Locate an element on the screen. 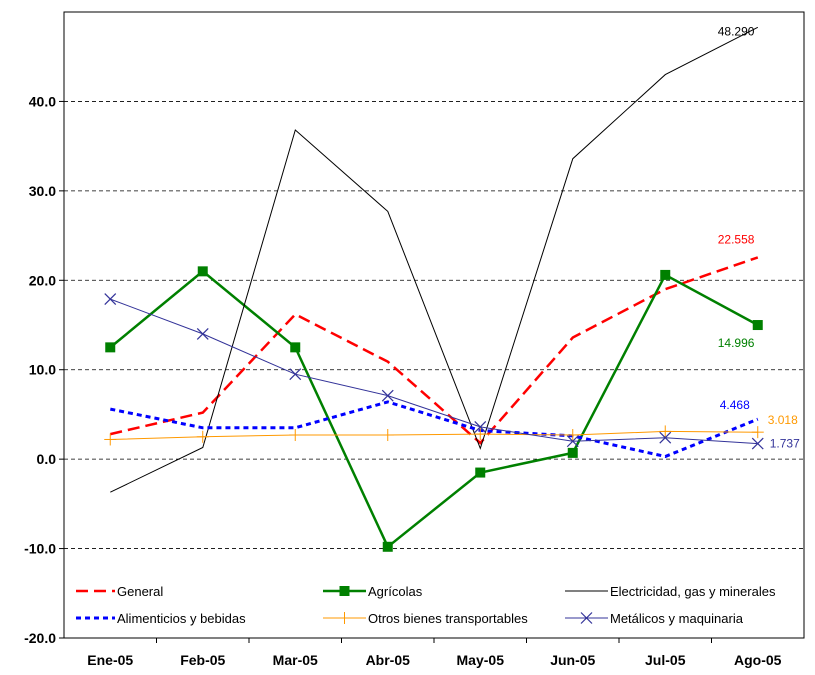 The image size is (815, 675). legend-item-agricolas: Agrícolas is located at coordinates (373, 591).